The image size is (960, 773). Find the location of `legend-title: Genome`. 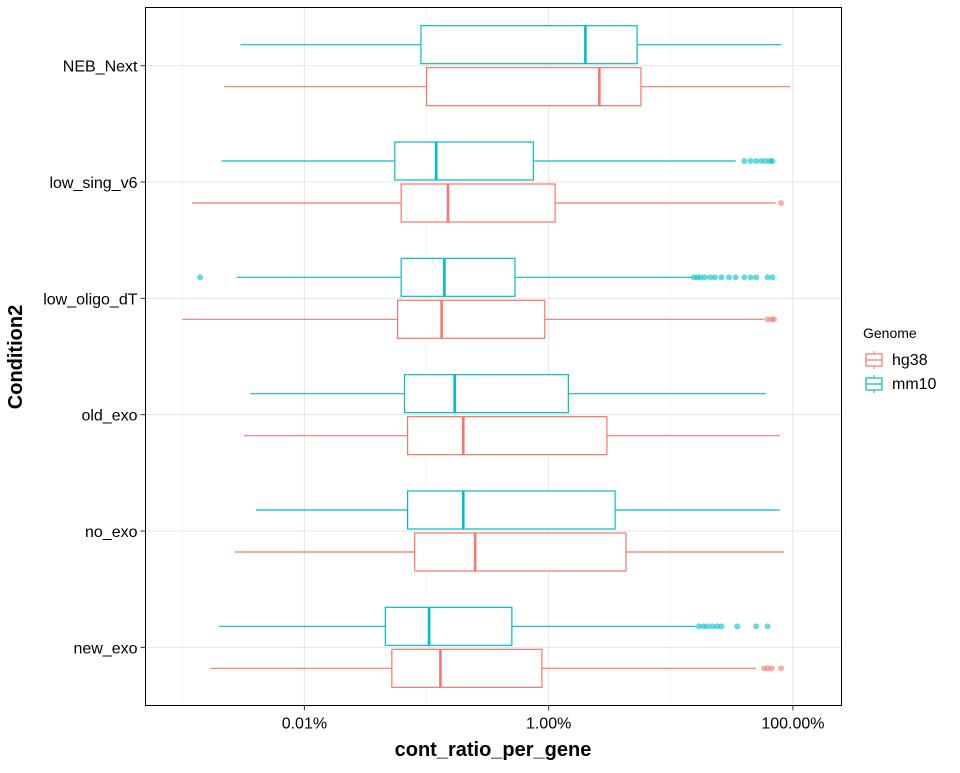

legend-title: Genome is located at coordinates (890, 333).